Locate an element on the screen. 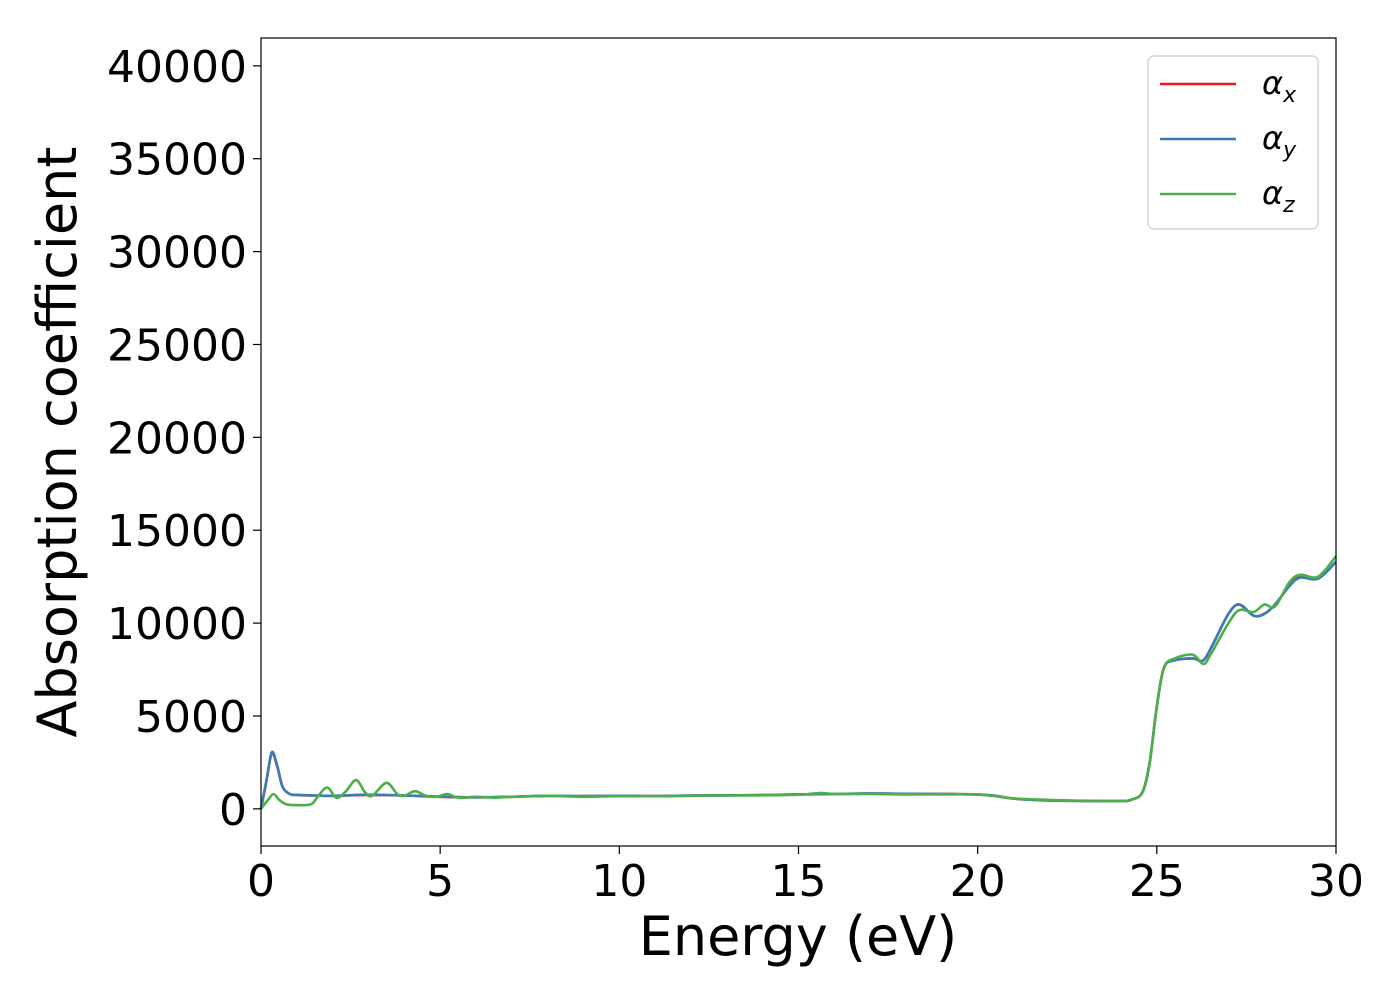 Image resolution: width=1400 pixels, height=1000 pixels. x-tick-label: 0 is located at coordinates (261, 881).